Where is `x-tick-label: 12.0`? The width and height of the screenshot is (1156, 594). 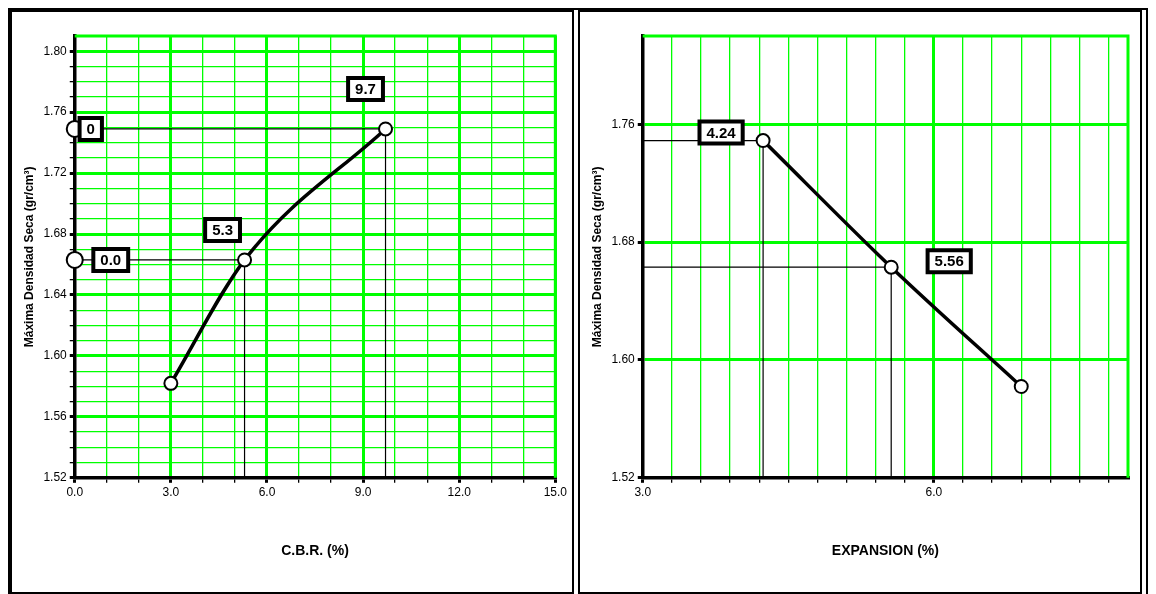
x-tick-label: 12.0 is located at coordinates (459, 492).